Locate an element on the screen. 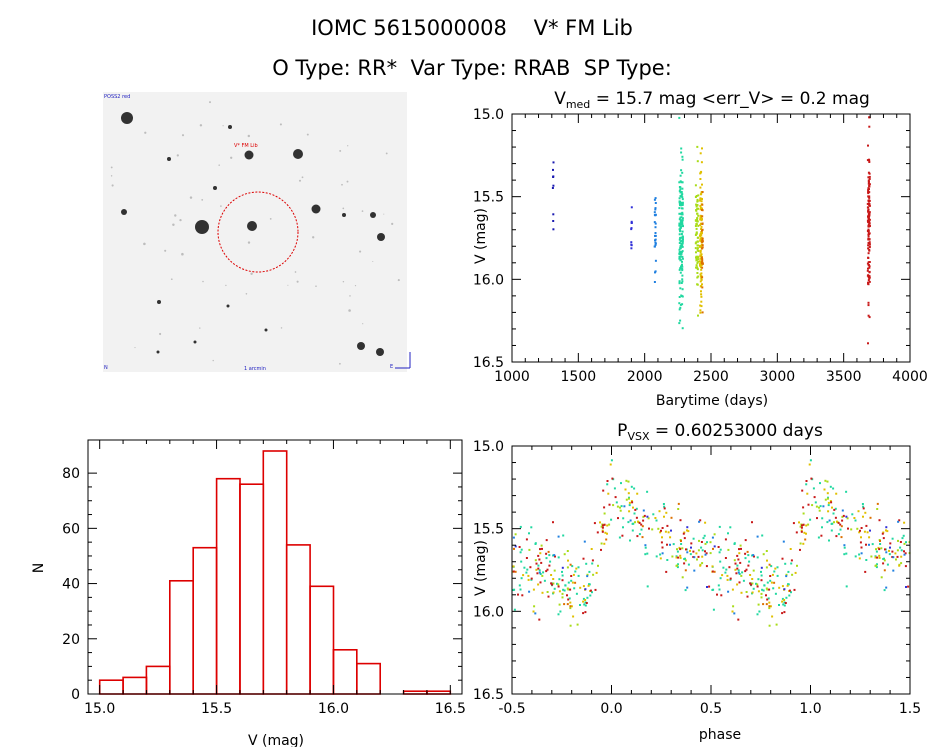 The image size is (944, 747). y-tick-label: 16.0 is located at coordinates (488, 280).